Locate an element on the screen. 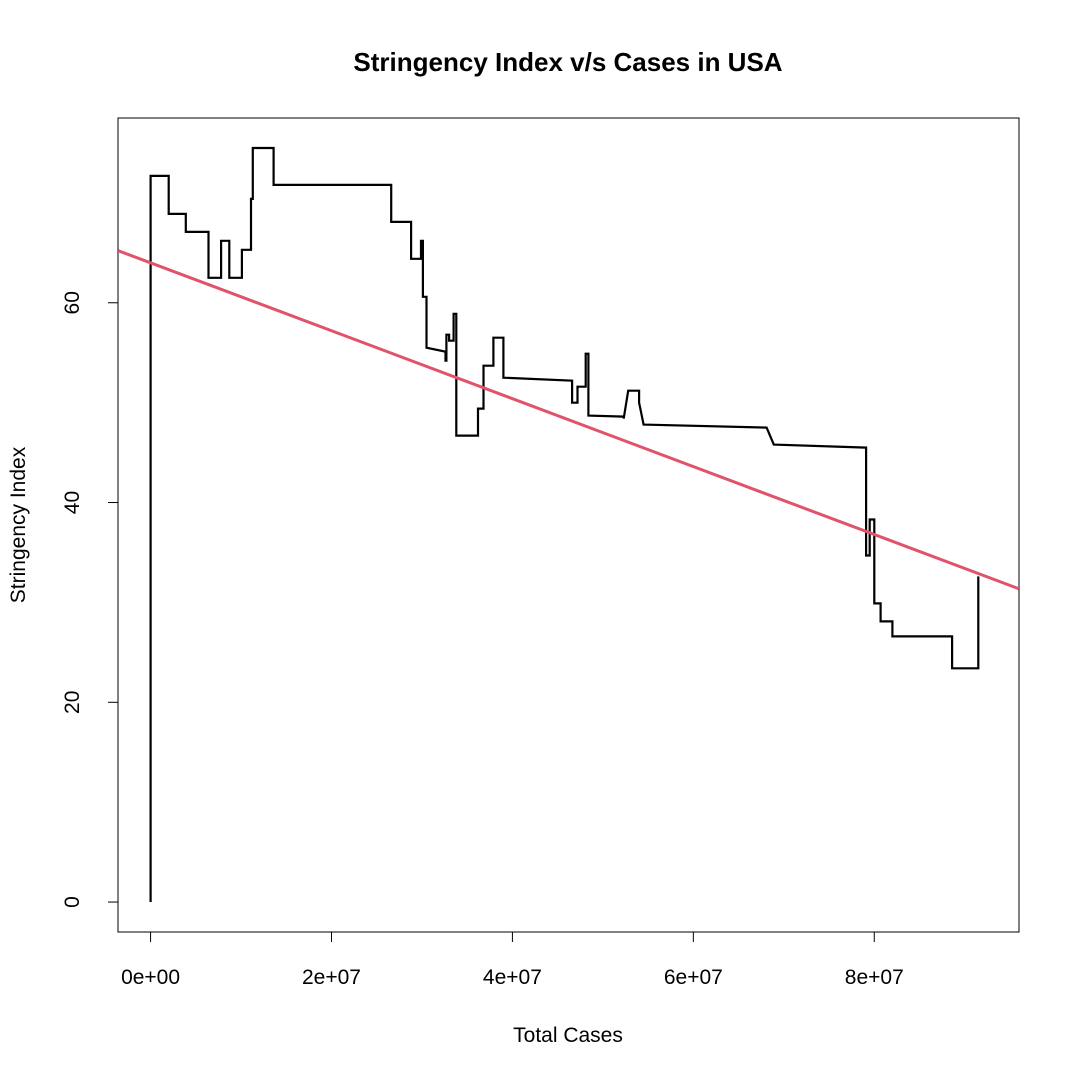 This screenshot has width=1080, height=1080. x-tick-label: 6e+07 is located at coordinates (693, 977).